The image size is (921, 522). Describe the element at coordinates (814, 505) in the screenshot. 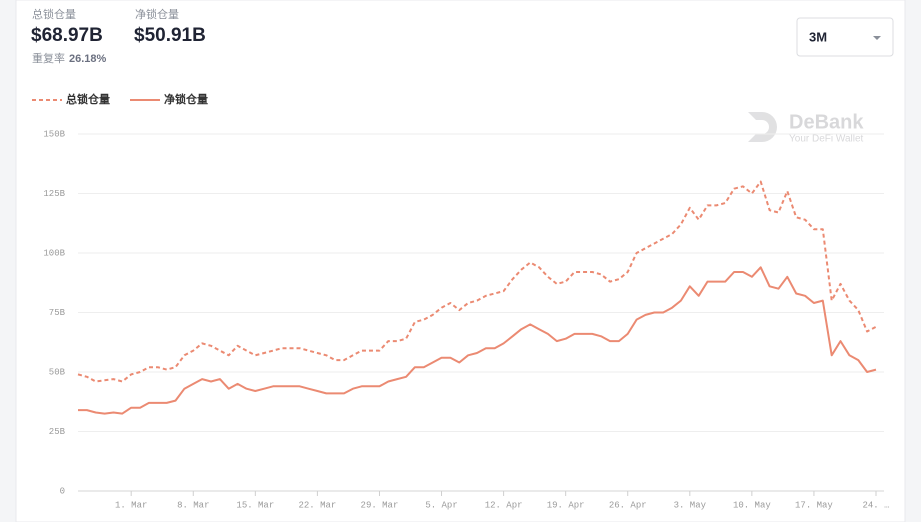

I see `x-tick-label: 17. May` at that location.